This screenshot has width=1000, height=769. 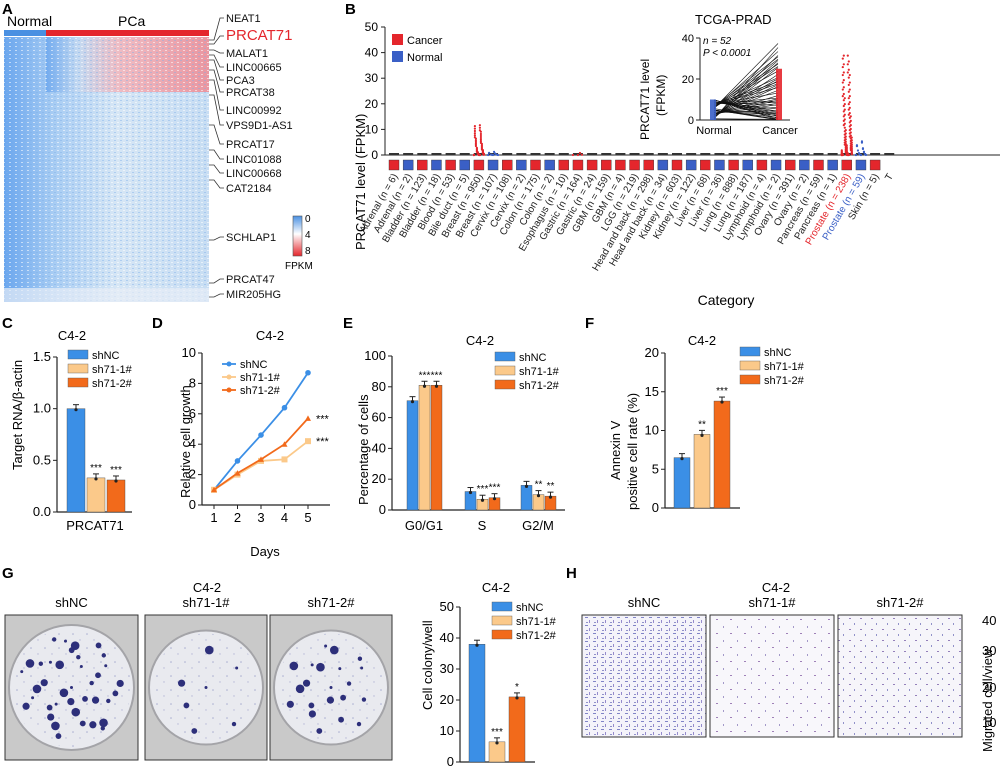 What do you see at coordinates (299, 266) in the screenshot?
I see `colorbar-label: FPKM` at bounding box center [299, 266].